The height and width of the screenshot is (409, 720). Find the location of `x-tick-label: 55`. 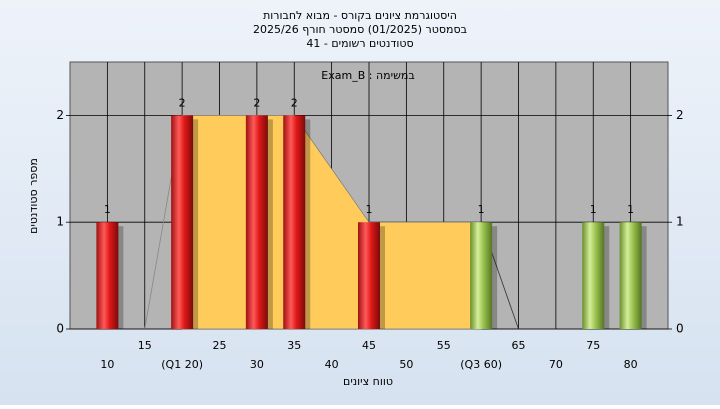

x-tick-label: 55 is located at coordinates (444, 345).